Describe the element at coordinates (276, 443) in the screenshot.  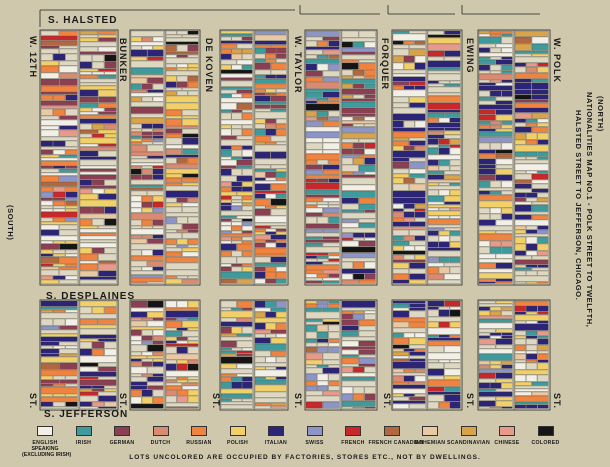
I see `legend-label: ITALIAN` at that location.